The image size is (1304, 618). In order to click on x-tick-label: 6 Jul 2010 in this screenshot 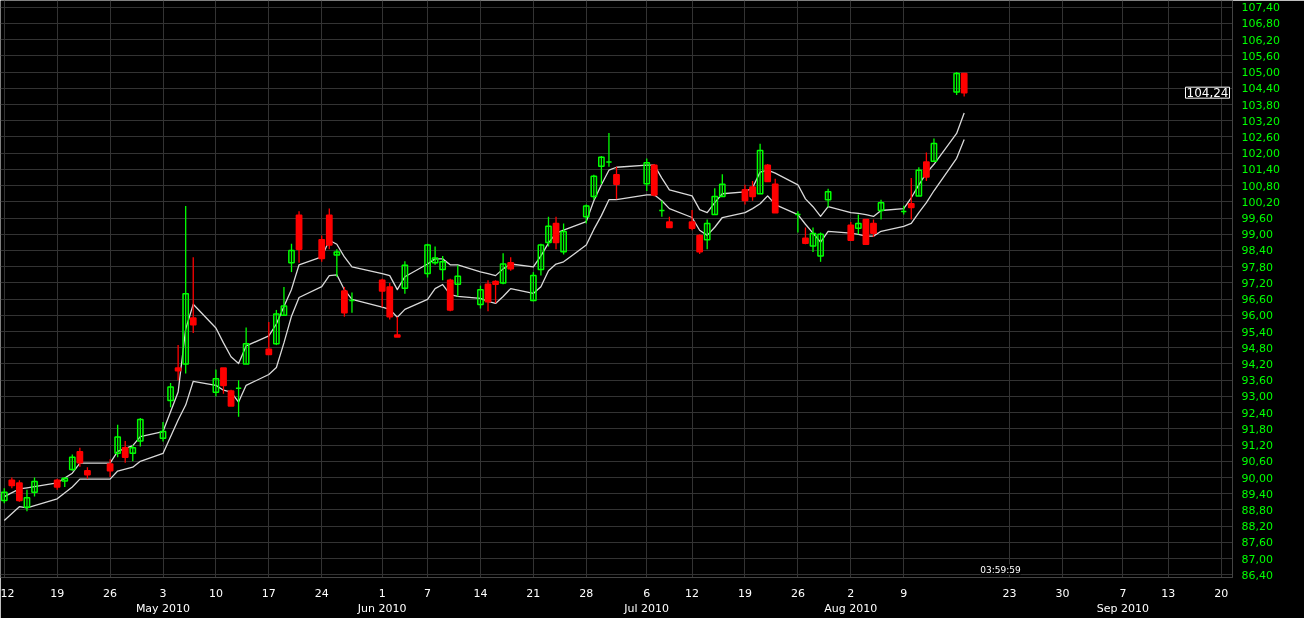, I will do `click(646, 601)`.